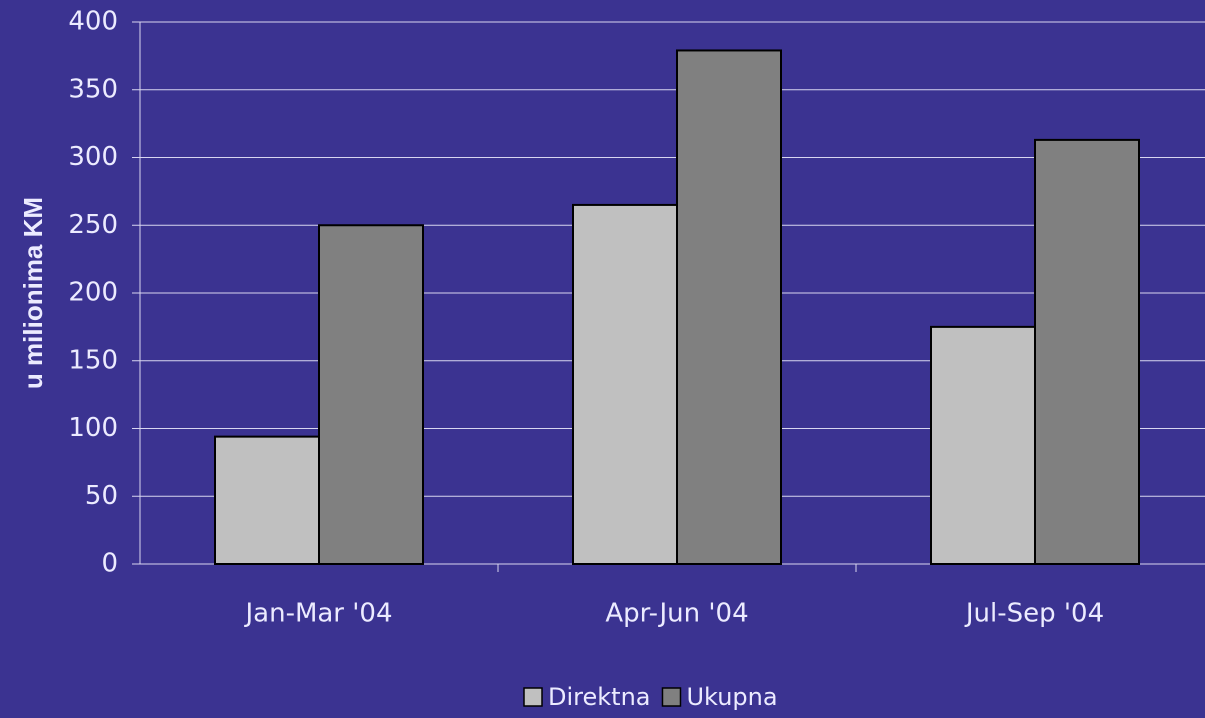  I want to click on y-tick-label: 400, so click(93, 22).